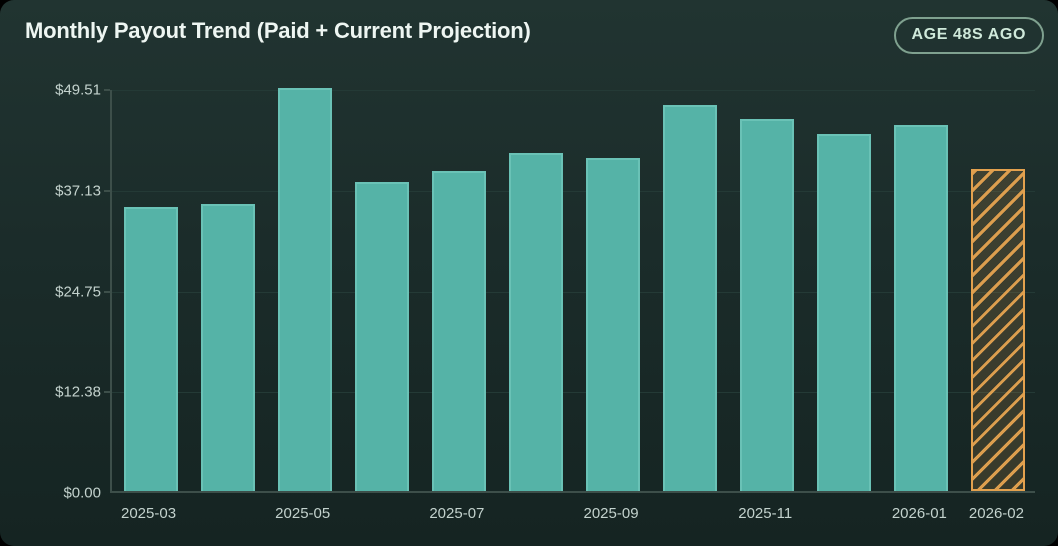 This screenshot has height=546, width=1058. I want to click on x-tick-label: 2025-07, so click(457, 513).